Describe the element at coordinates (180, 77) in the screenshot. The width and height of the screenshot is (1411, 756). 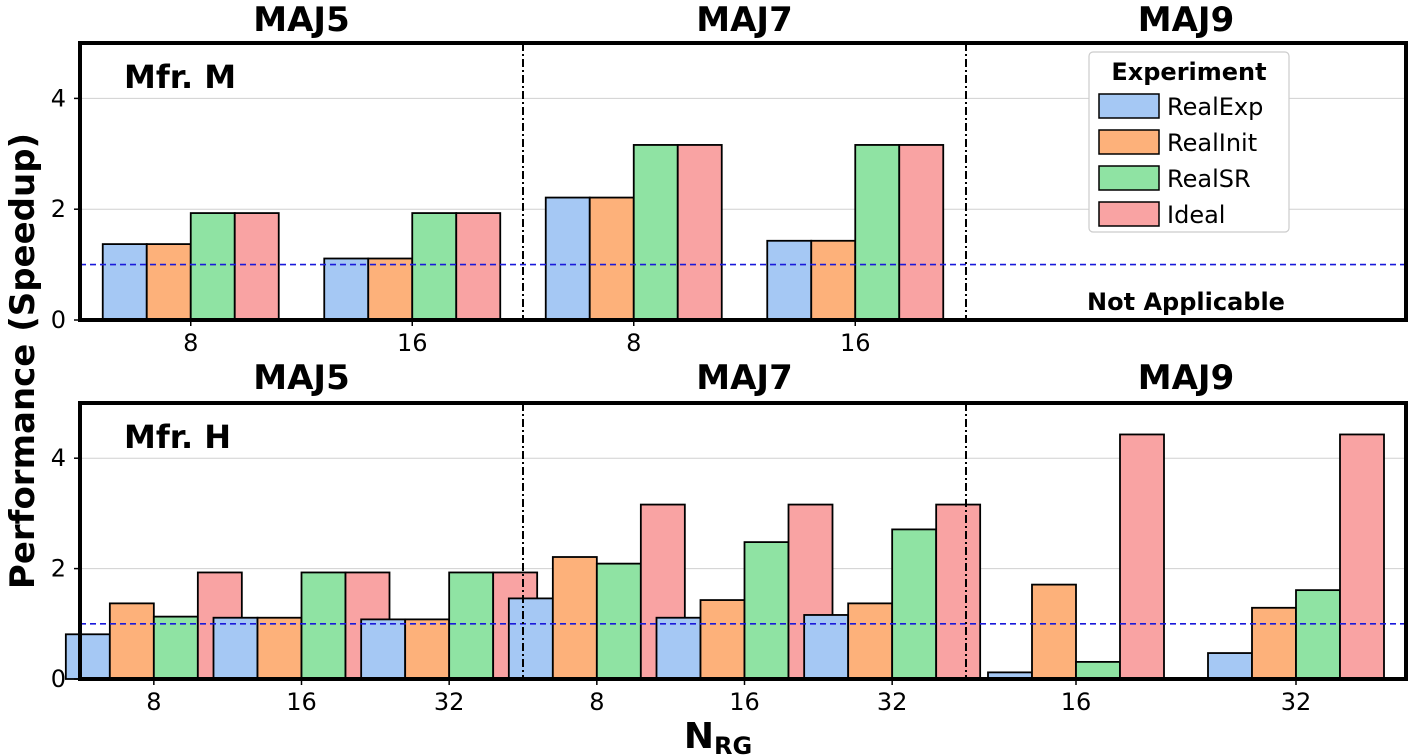
I see `panel-label: Mfr. M` at that location.